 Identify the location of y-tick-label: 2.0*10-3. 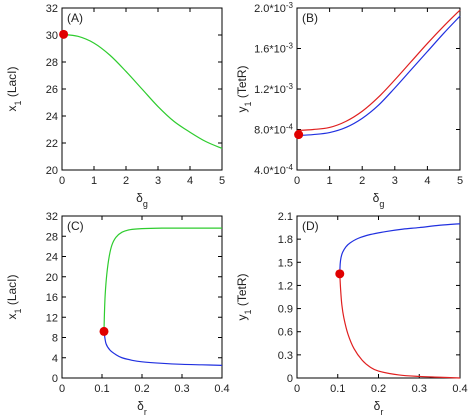
(273, 8).